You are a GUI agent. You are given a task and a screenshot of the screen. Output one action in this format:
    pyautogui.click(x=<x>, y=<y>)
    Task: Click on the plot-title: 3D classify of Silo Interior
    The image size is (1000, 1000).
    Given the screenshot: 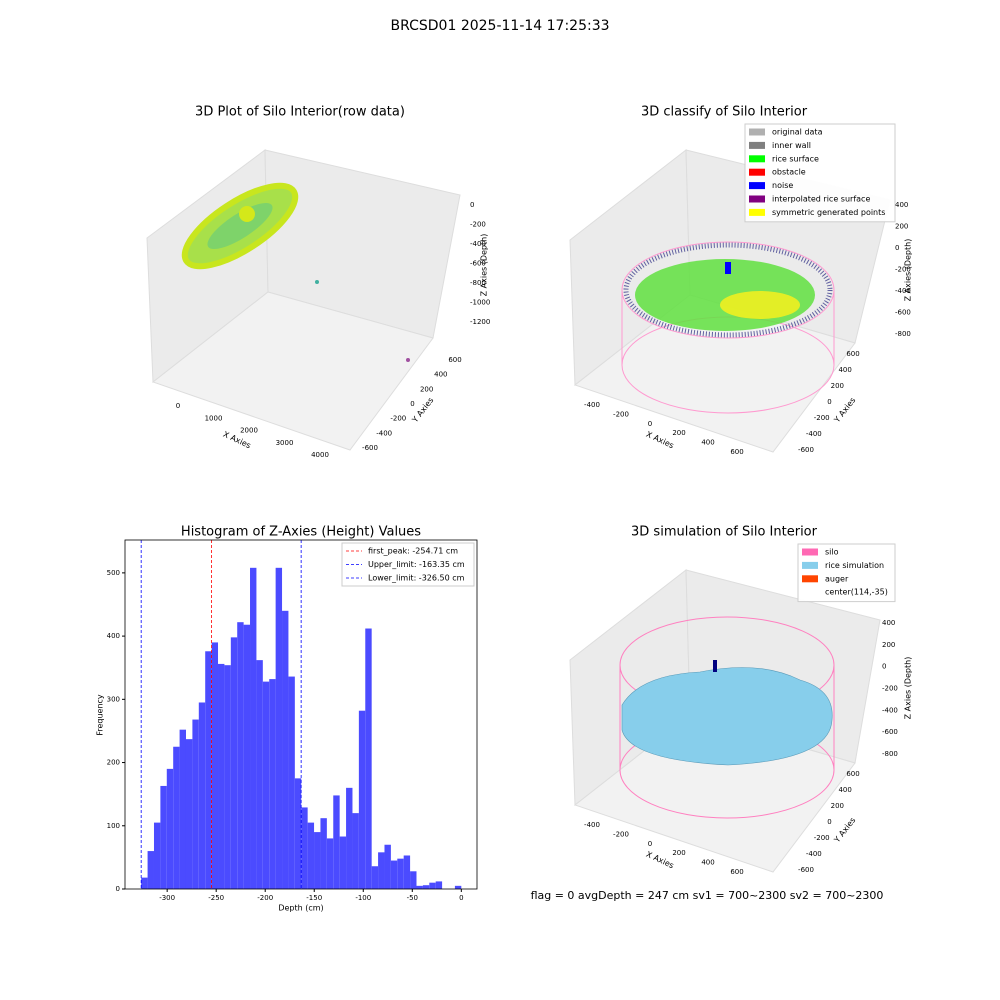 What is the action you would take?
    pyautogui.click(x=724, y=112)
    